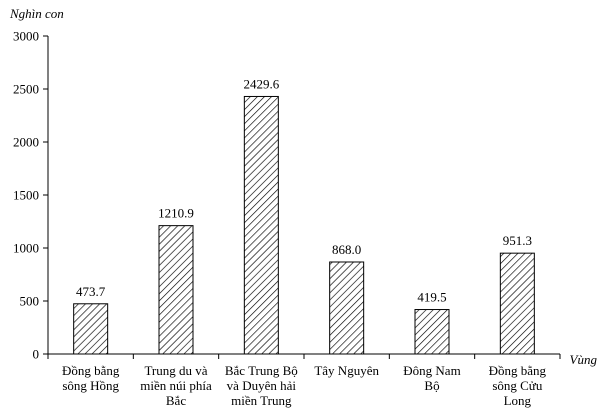 Image resolution: width=602 pixels, height=420 pixels. I want to click on y-tick-label: 500, so click(30, 301).